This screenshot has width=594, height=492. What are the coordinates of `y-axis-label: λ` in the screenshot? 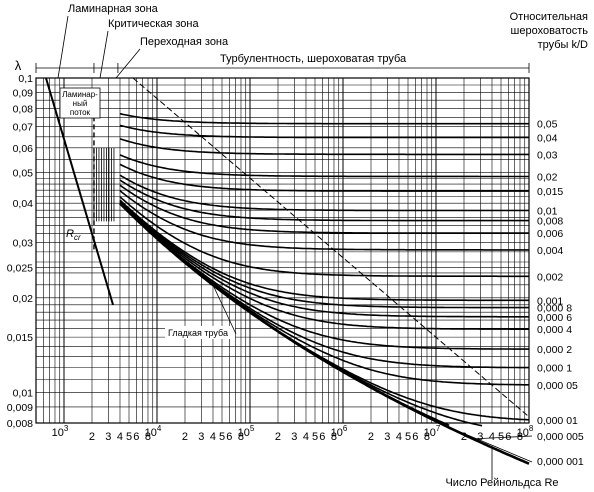 It's located at (18, 65).